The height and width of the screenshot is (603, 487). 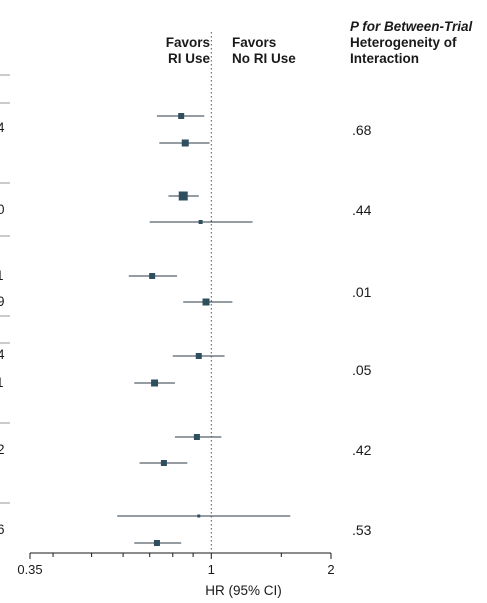 What do you see at coordinates (362, 130) in the screenshot?
I see `p-value-1: .68` at bounding box center [362, 130].